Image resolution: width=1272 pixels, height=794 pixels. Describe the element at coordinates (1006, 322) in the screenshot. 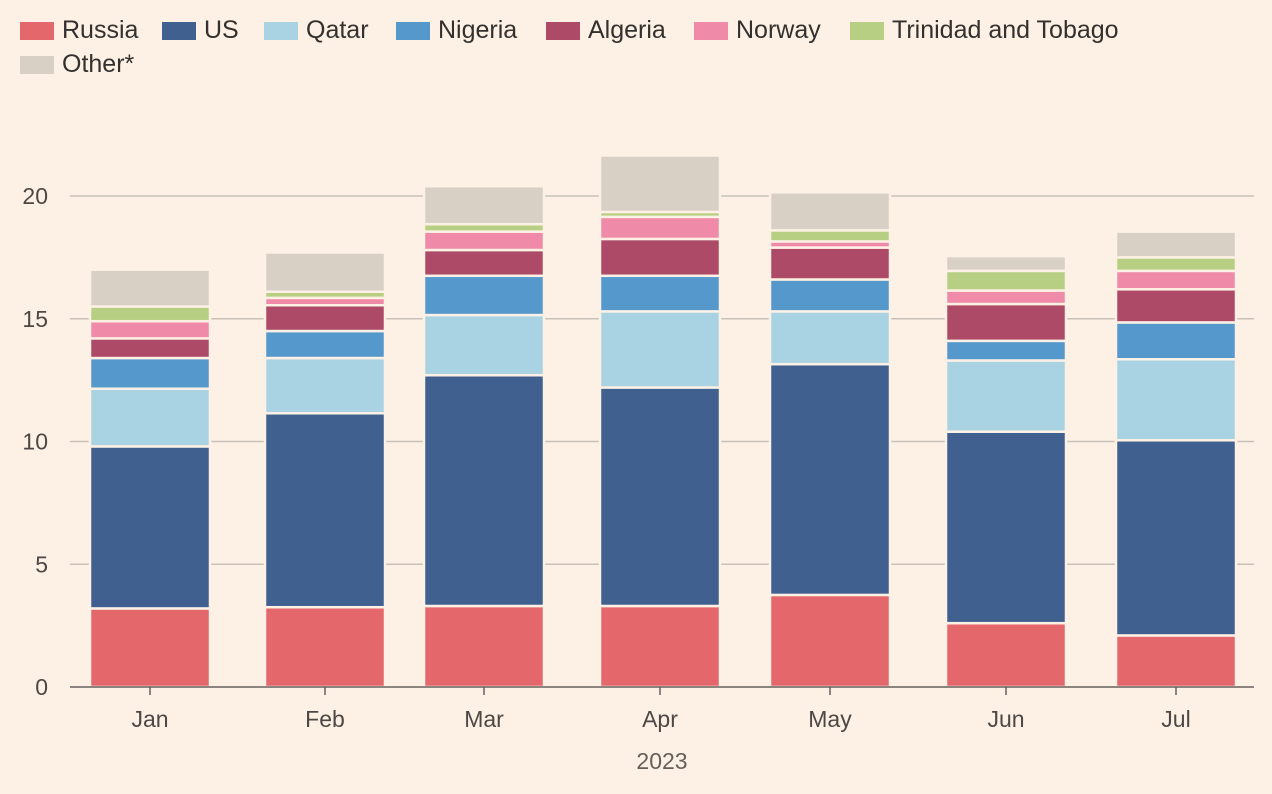

I see `bar-jun-algeria` at that location.